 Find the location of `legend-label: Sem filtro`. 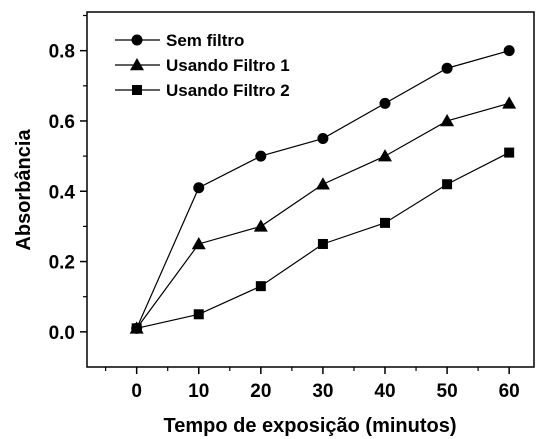

legend-label: Sem filtro is located at coordinates (205, 40).